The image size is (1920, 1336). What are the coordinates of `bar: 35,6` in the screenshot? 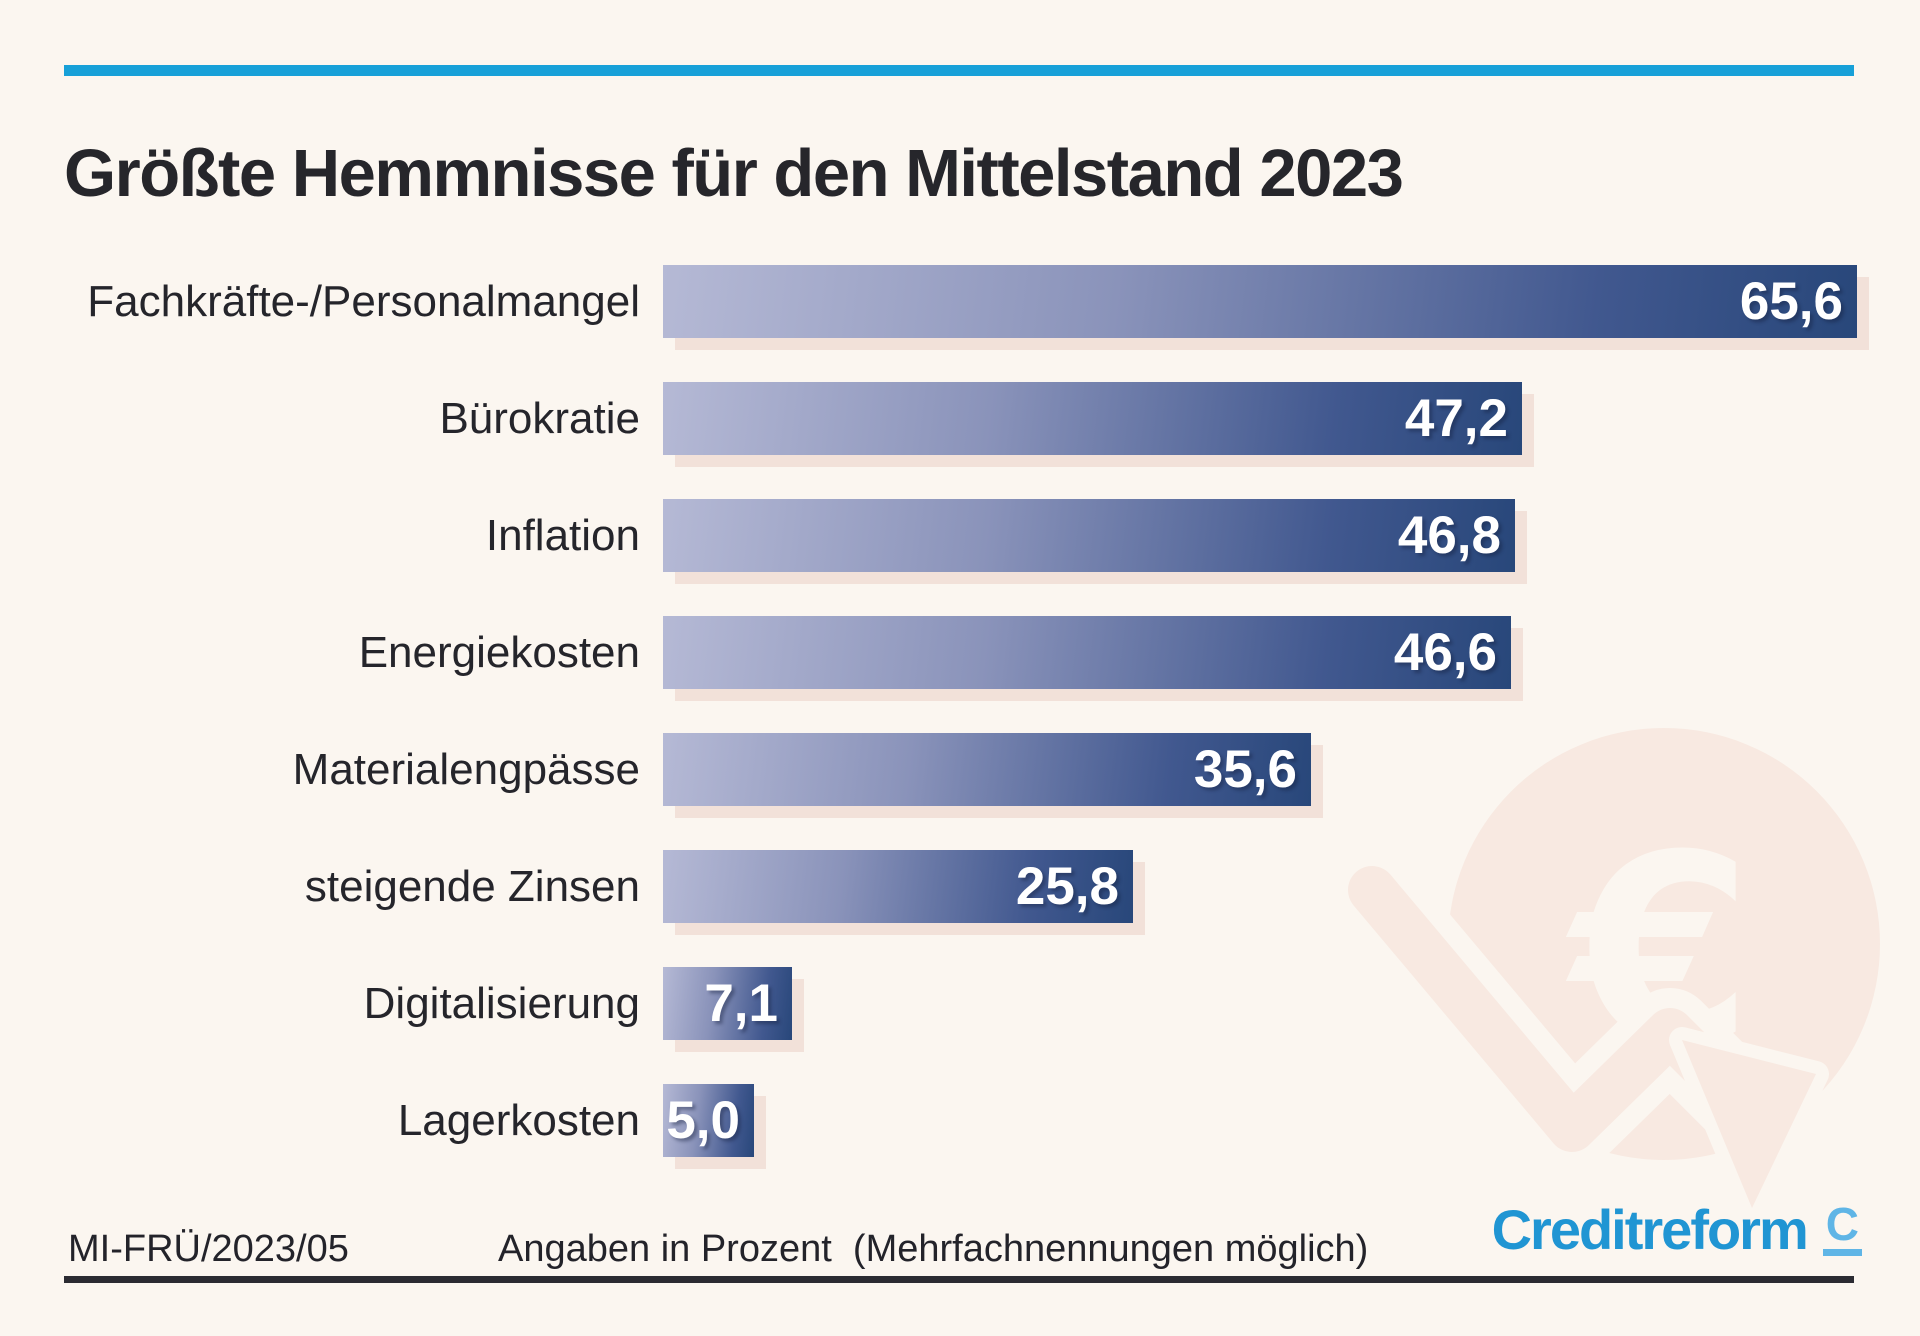 It's located at (987, 769).